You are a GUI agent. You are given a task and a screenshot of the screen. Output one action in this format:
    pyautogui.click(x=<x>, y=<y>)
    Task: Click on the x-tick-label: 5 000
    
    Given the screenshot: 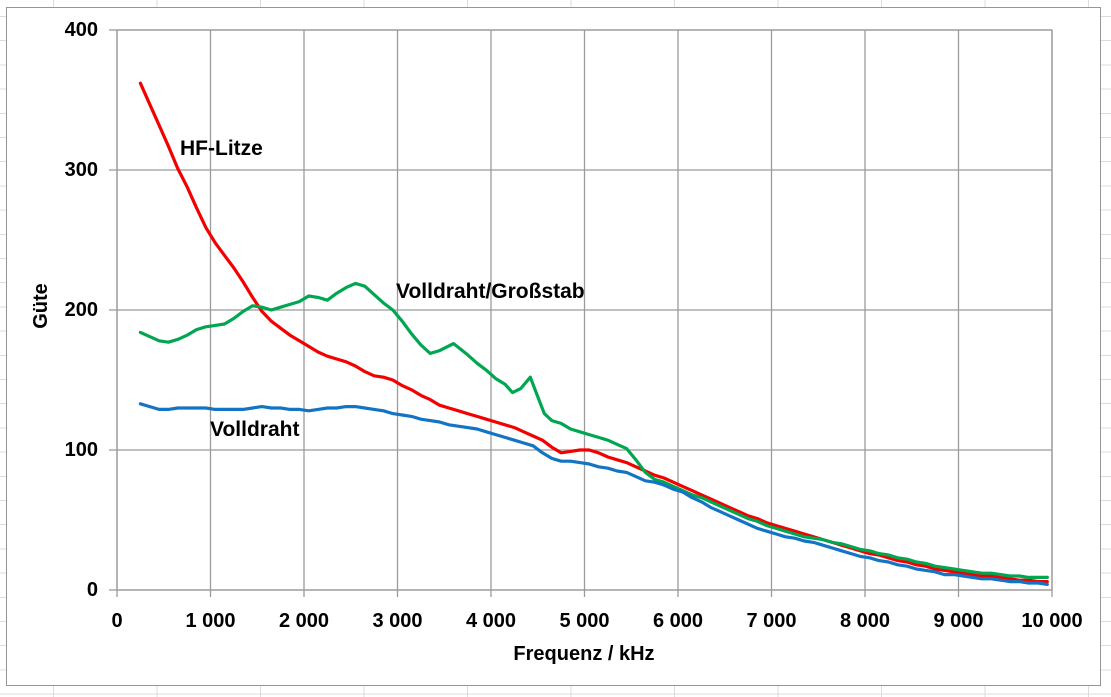 What is the action you would take?
    pyautogui.click(x=584, y=621)
    